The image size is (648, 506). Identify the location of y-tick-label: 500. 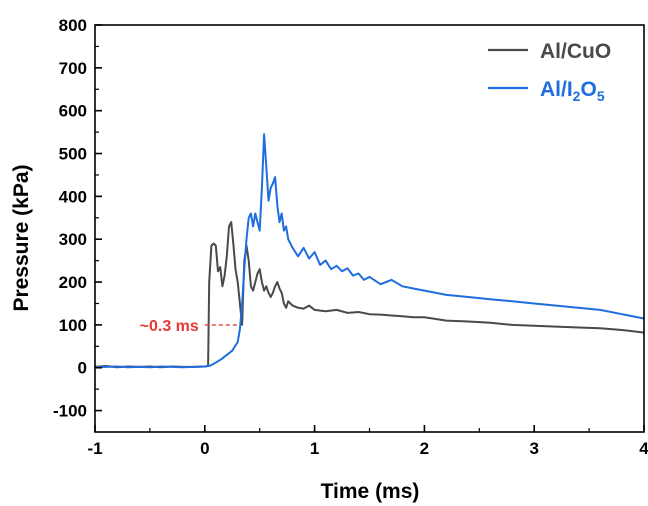
(73, 154).